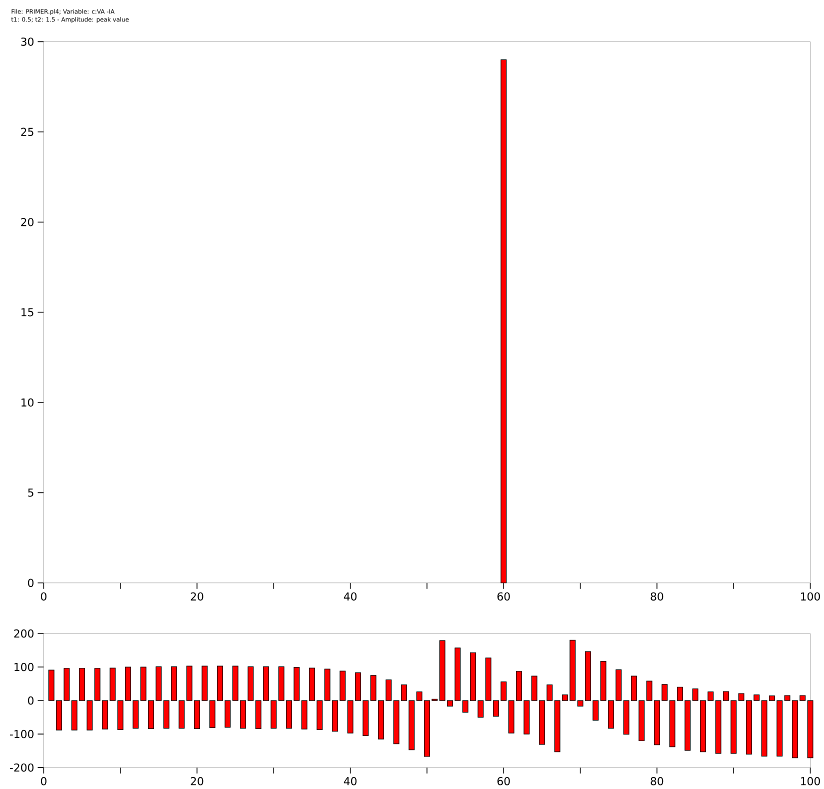 This screenshot has height=789, width=824. Describe the element at coordinates (28, 402) in the screenshot. I see `y-tick-label: 10` at that location.